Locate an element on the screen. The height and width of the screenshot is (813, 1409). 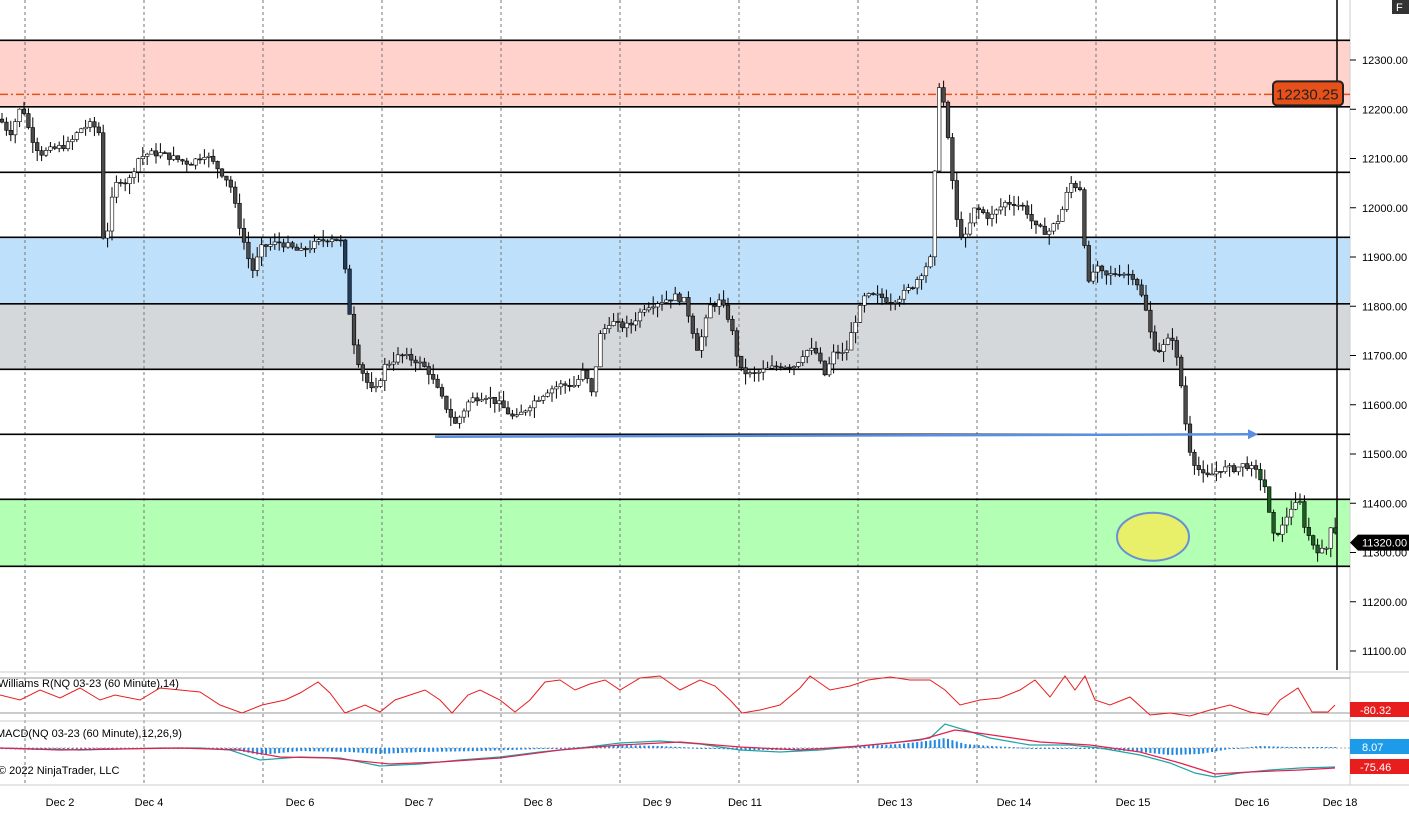
trend-arrow-head is located at coordinates (1253, 434).